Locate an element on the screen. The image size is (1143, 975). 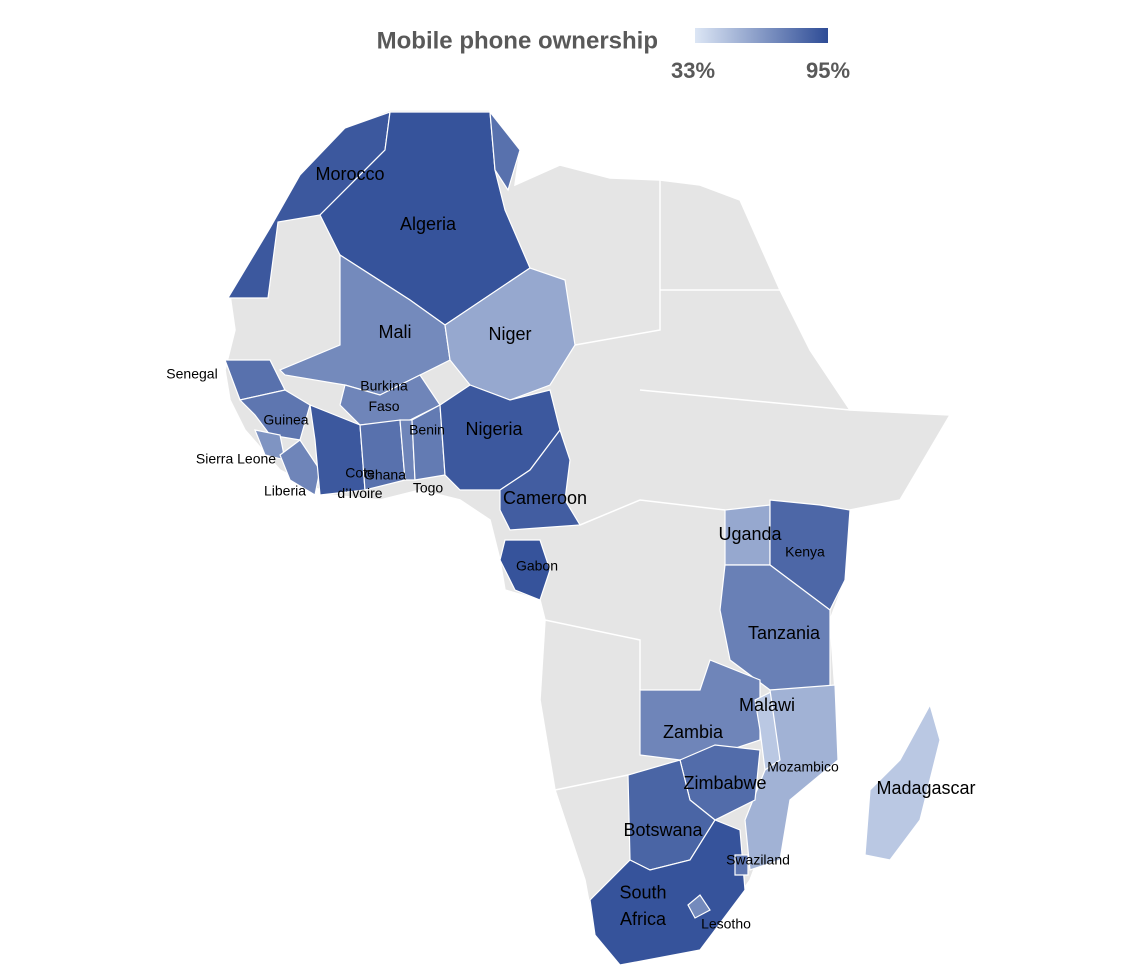
country-label: Madagascar is located at coordinates (925, 788).